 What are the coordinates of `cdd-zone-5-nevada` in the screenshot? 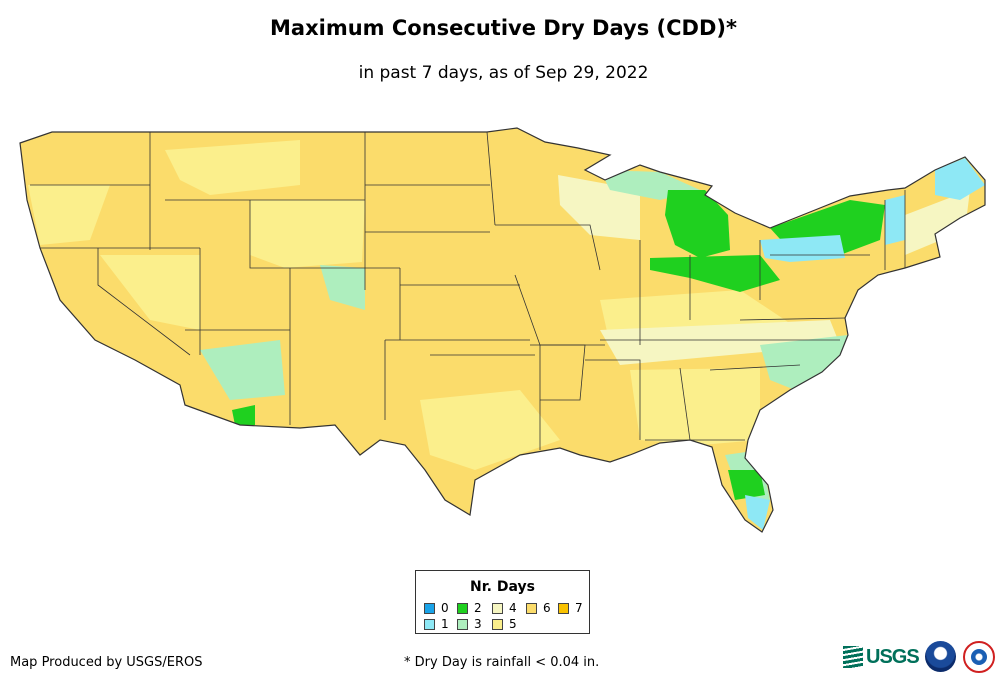 It's located at (150, 292).